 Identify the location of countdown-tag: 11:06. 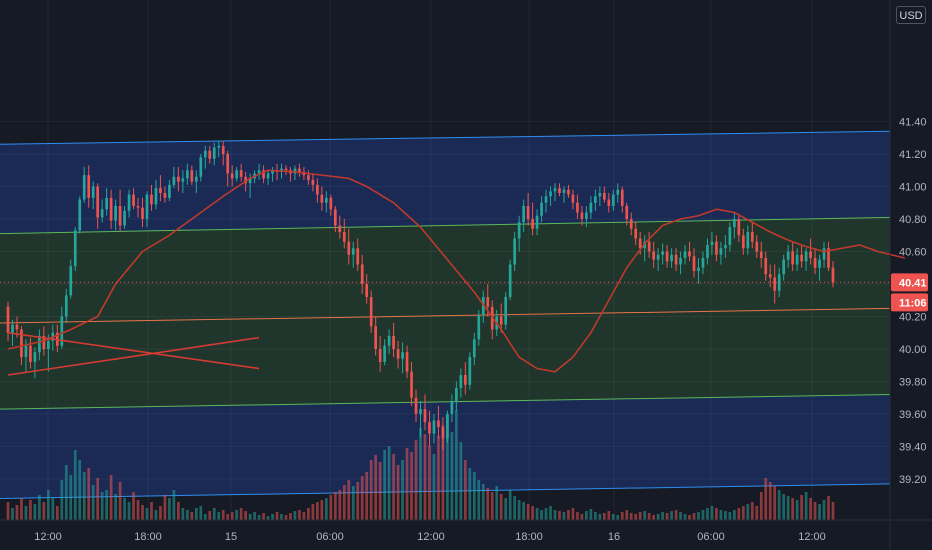
(913, 303).